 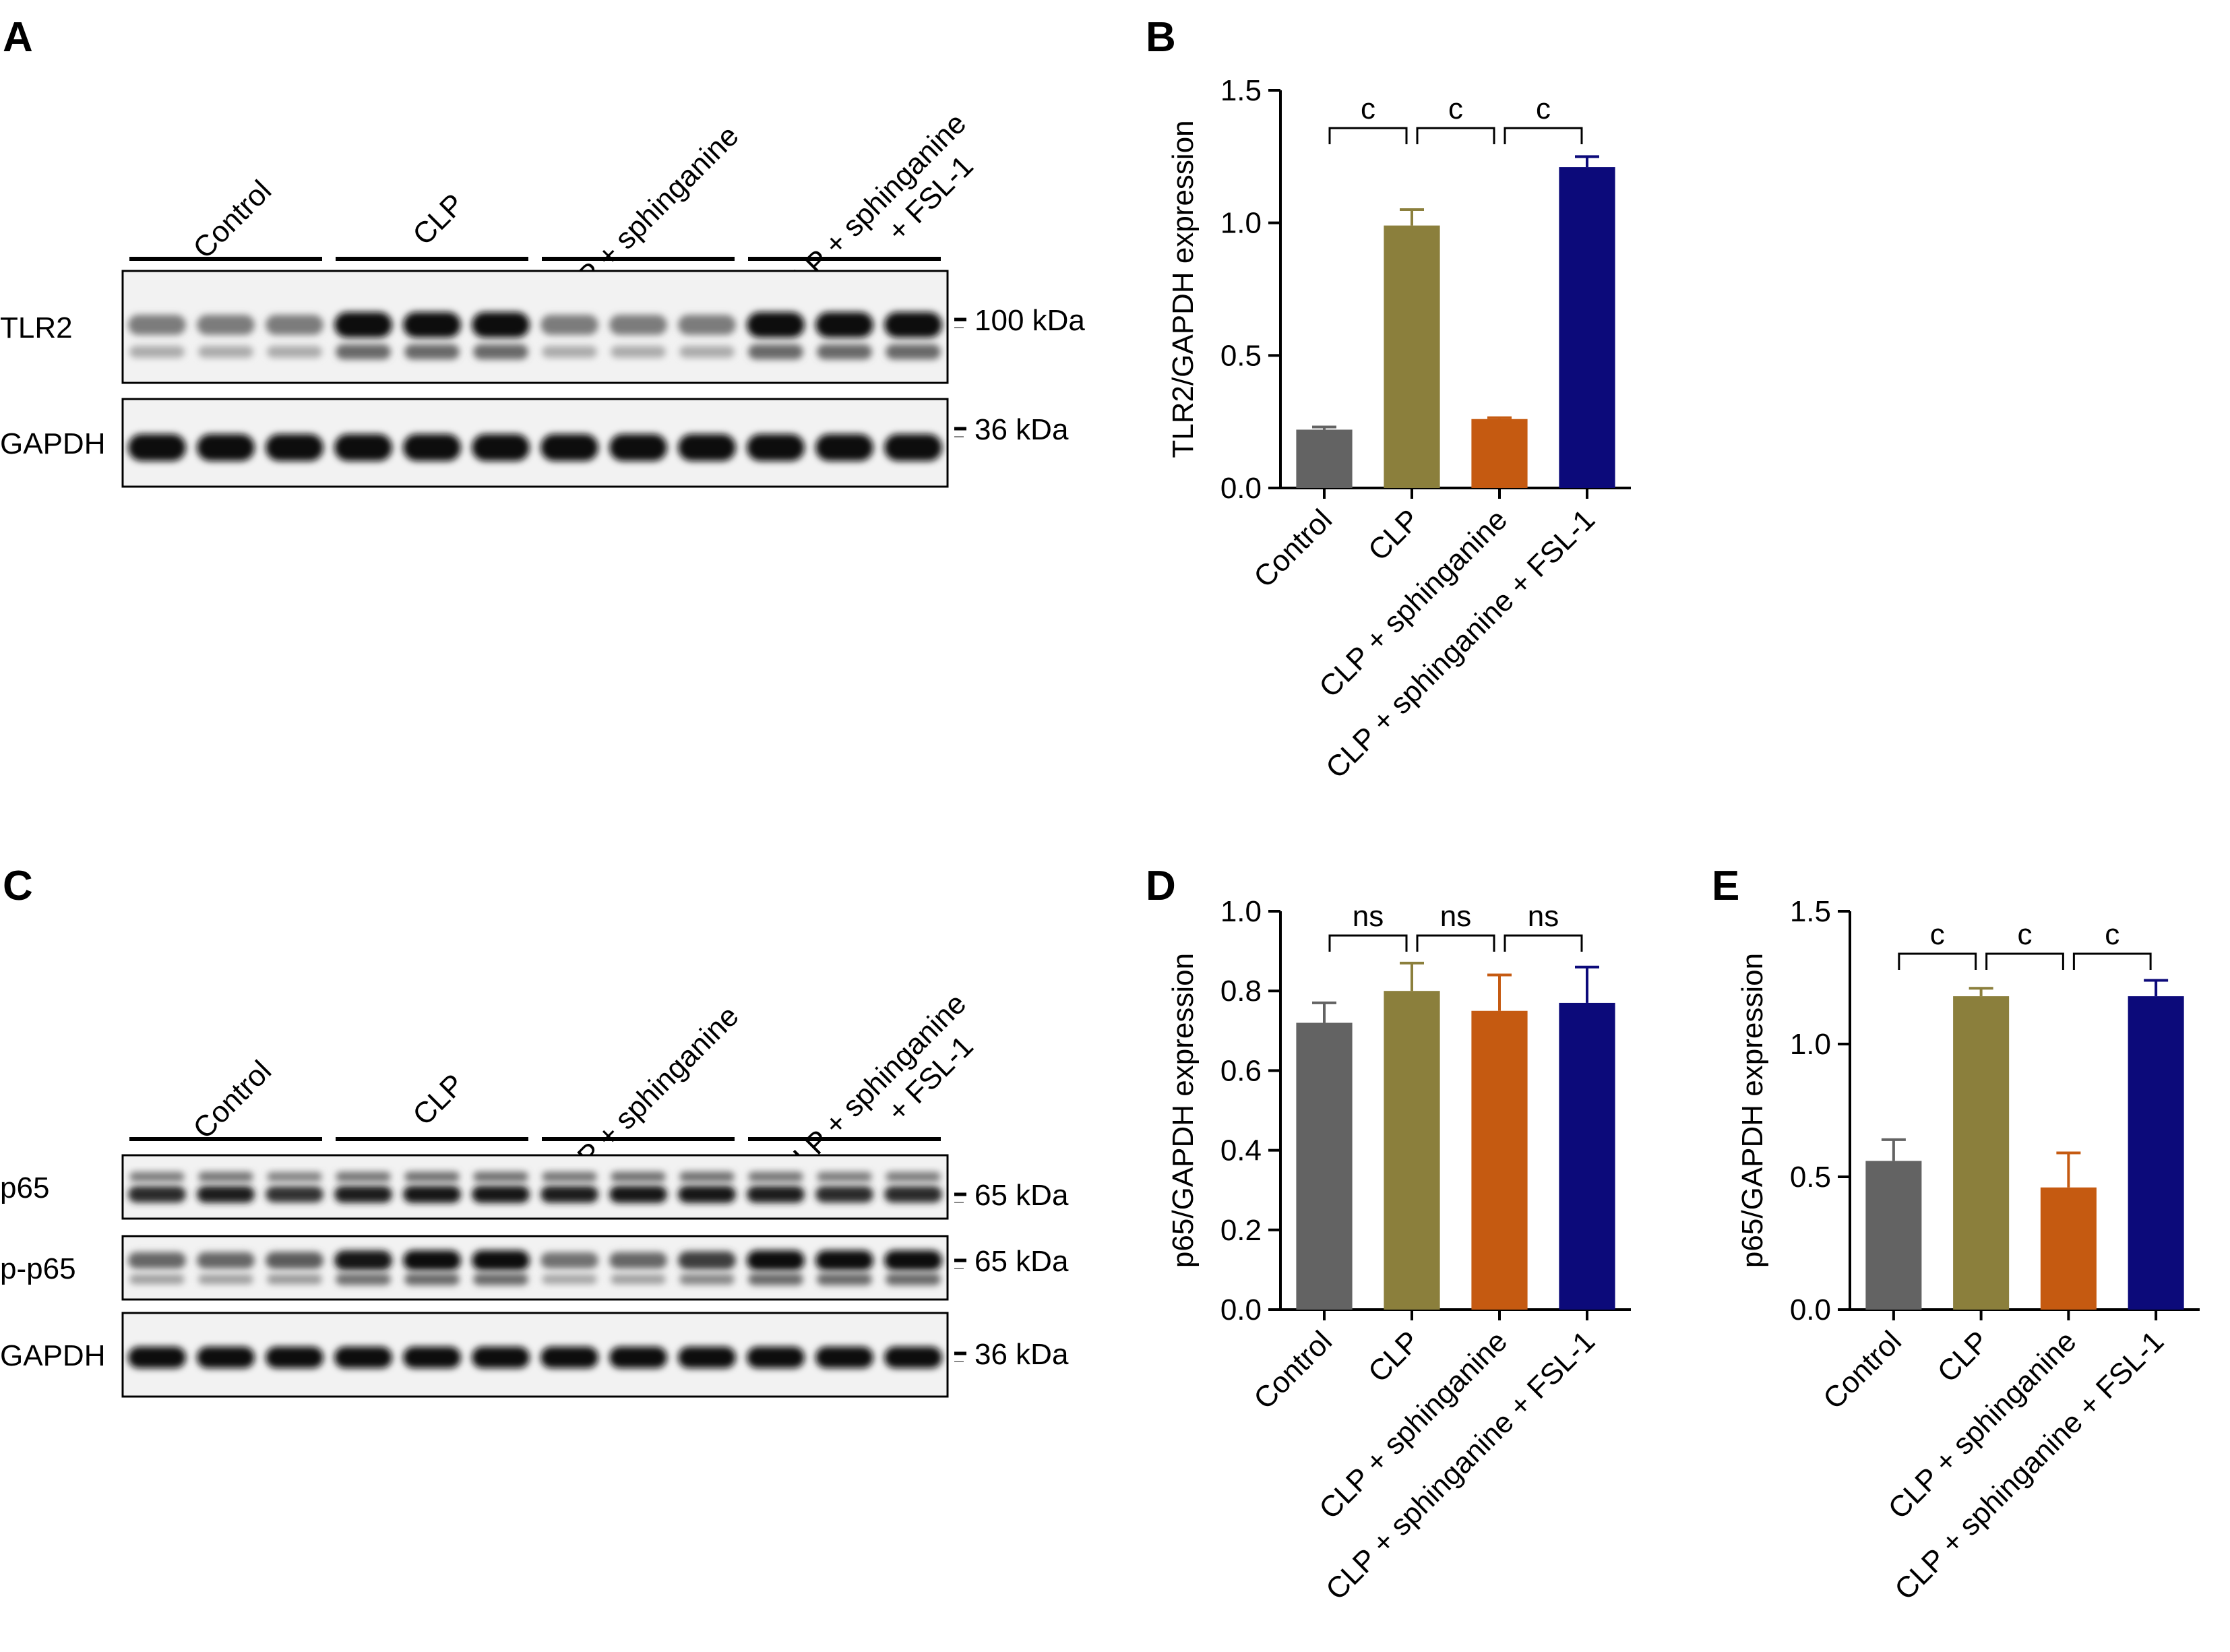 What do you see at coordinates (1161, 37) in the screenshot?
I see `panel-label-b: B` at bounding box center [1161, 37].